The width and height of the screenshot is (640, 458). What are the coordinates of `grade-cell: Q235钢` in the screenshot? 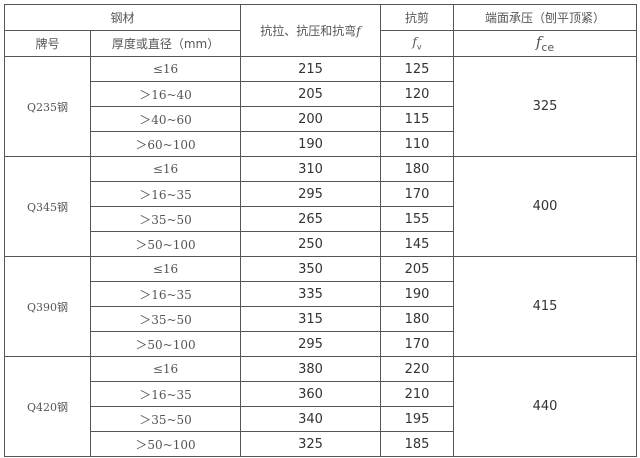 It's located at (47, 106).